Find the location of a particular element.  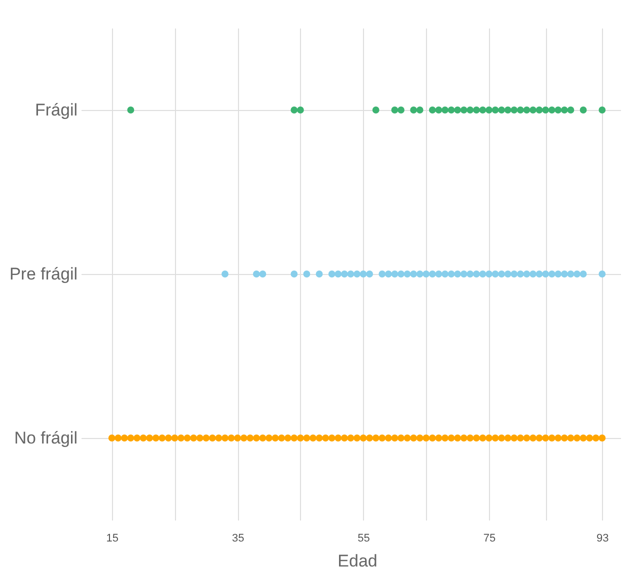

x-tick-label: 55 is located at coordinates (364, 538).